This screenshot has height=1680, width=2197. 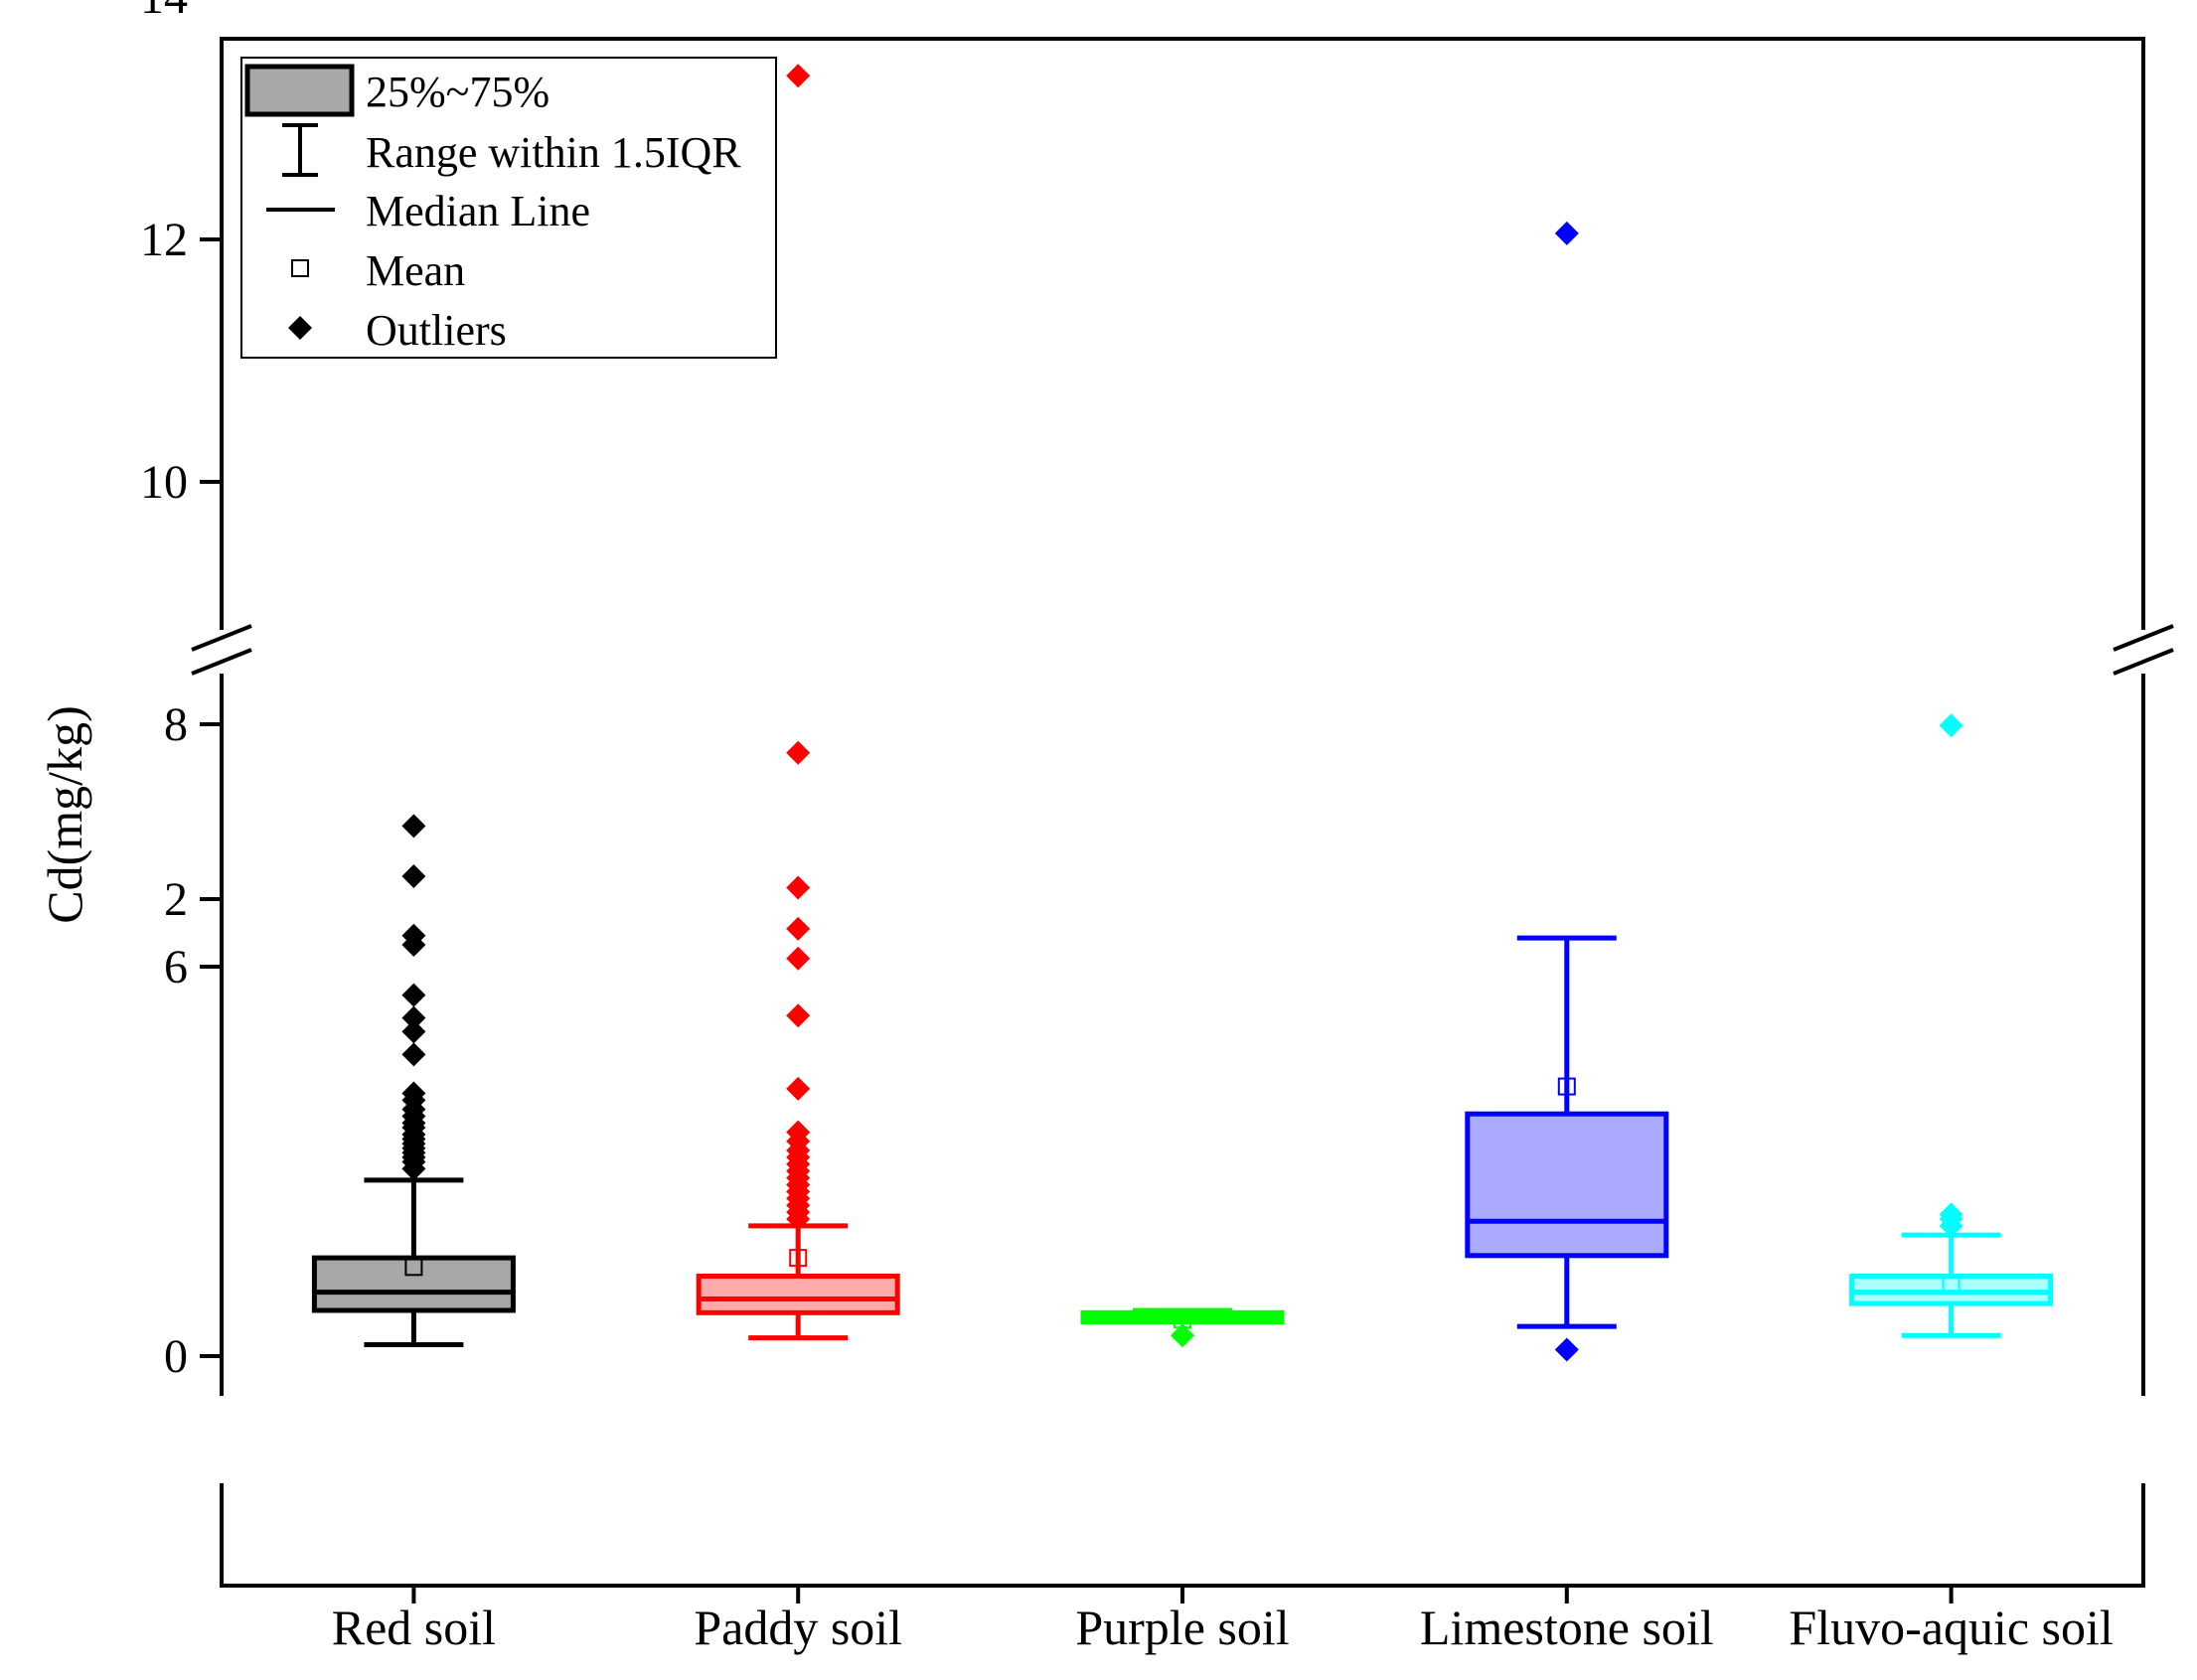 I want to click on box-red-soil, so click(x=414, y=1080).